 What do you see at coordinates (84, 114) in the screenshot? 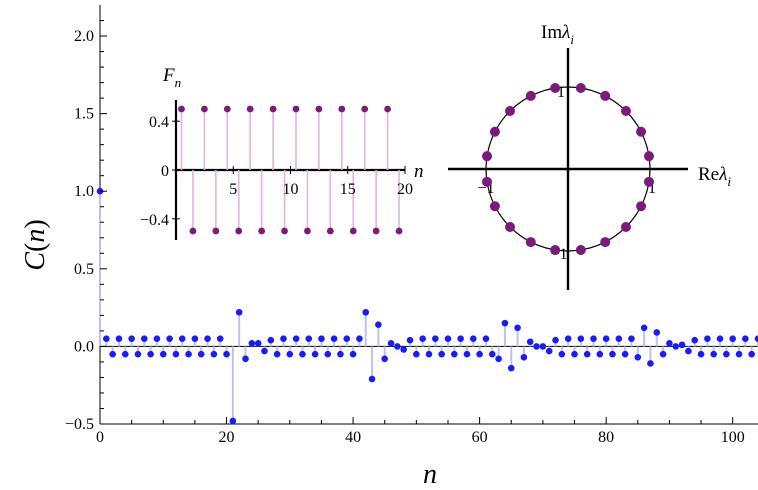
I see `y-tick-label: 1.5` at bounding box center [84, 114].